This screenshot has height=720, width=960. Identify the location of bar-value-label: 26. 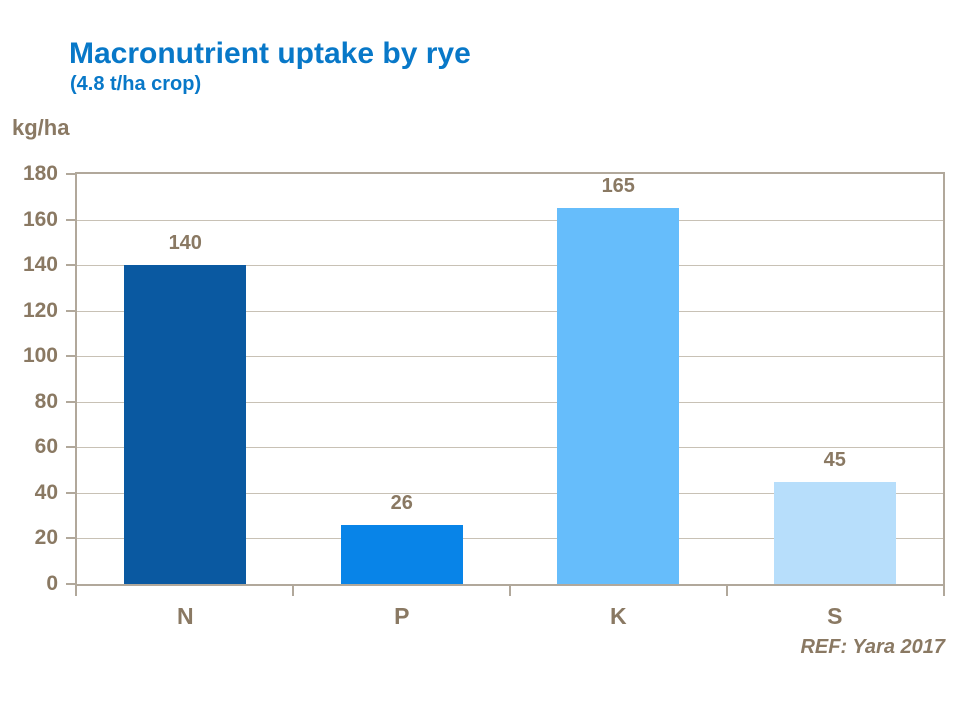
(401, 502).